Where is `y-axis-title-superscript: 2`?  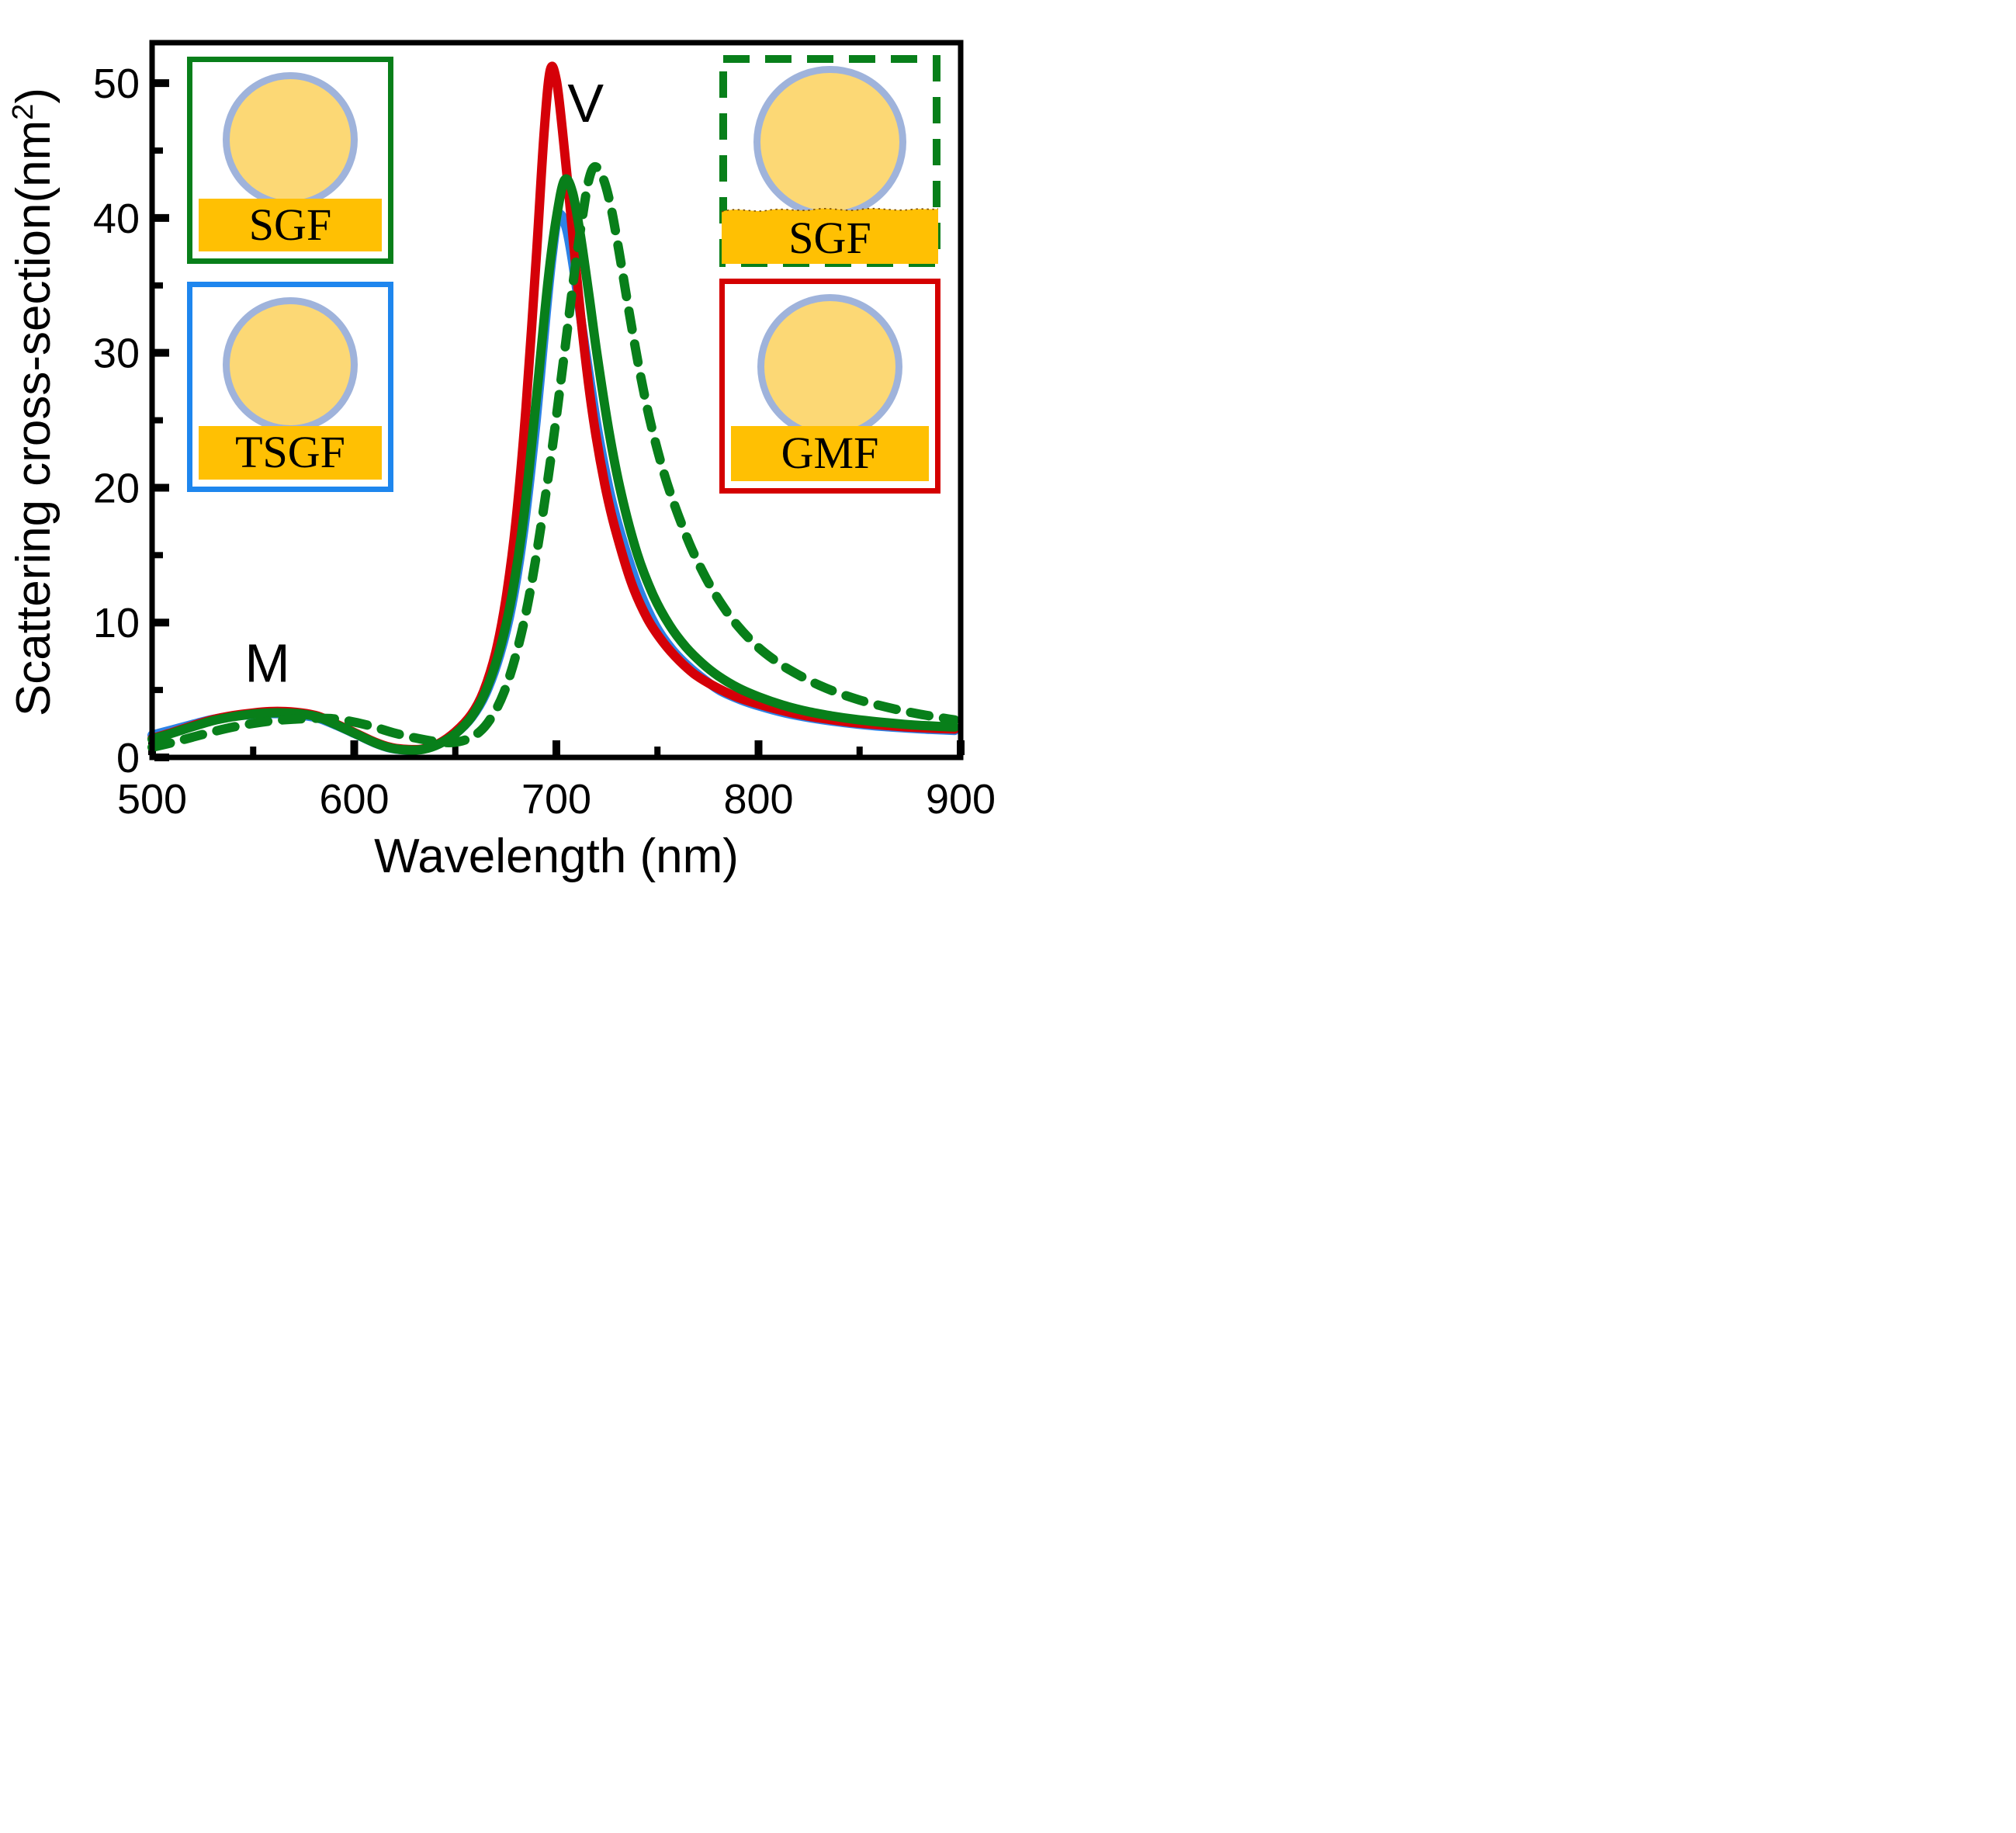 y-axis-title-superscript: 2 is located at coordinates (24, 111).